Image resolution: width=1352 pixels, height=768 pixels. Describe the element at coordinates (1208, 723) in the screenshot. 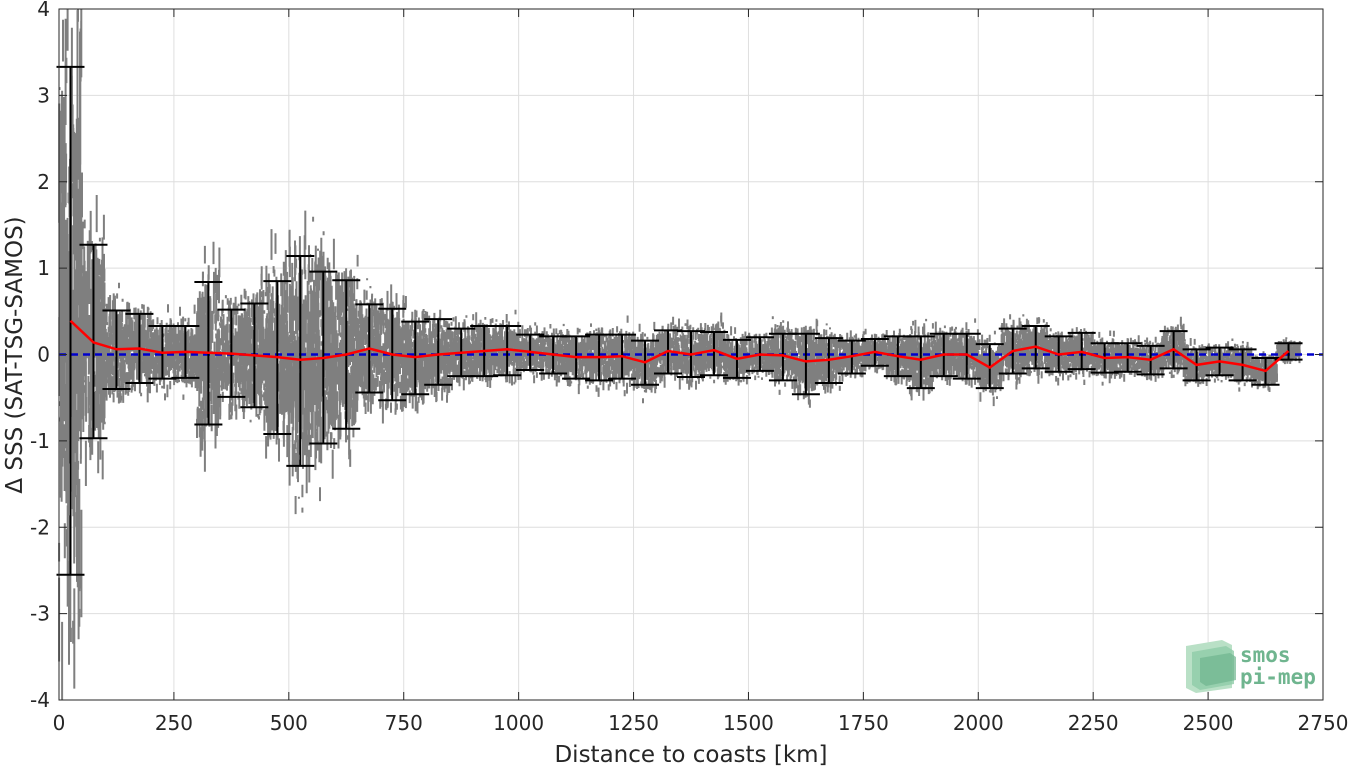

I see `x-tick-label: 2500` at that location.